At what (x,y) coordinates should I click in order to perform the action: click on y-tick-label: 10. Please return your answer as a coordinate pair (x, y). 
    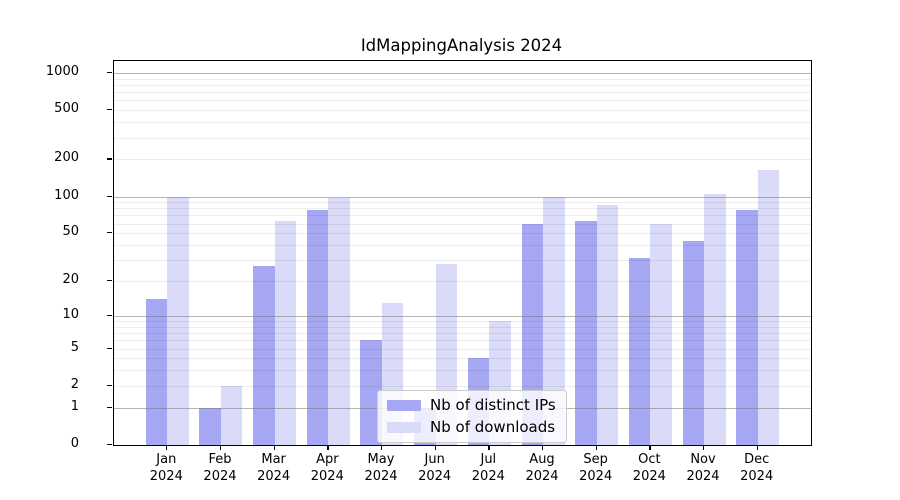
    Looking at the image, I should click on (70, 314).